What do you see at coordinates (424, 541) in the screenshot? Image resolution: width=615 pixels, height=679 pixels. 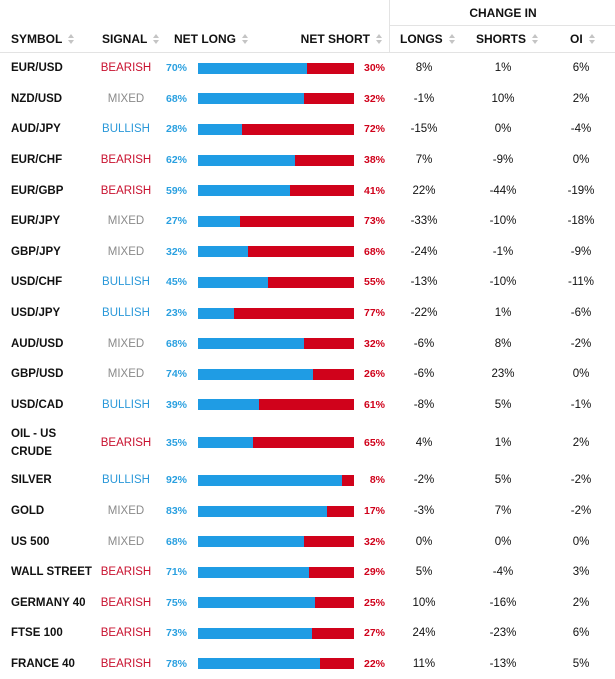 I see `longs-change: 0%` at bounding box center [424, 541].